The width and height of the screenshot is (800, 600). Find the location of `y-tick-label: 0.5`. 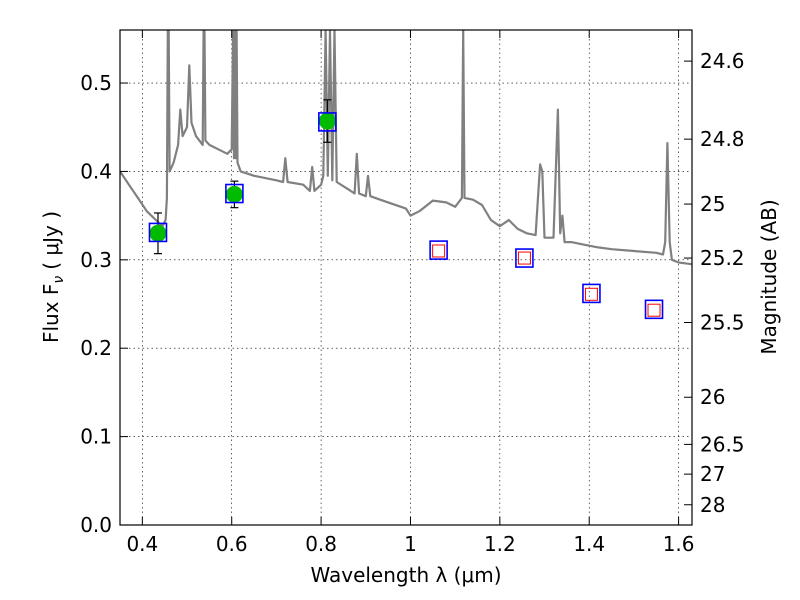

y-tick-label: 0.5 is located at coordinates (96, 83).